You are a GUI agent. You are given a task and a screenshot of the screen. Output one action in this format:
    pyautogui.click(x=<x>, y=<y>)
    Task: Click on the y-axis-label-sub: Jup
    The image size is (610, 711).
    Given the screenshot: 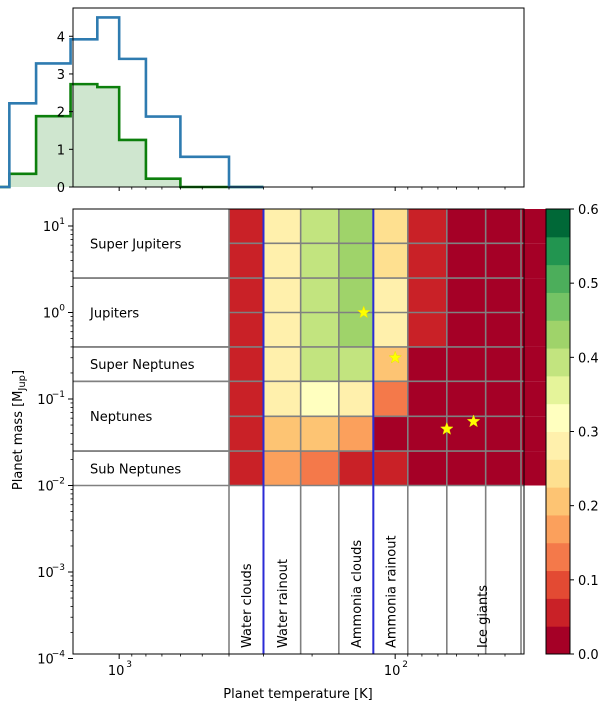 What is the action you would take?
    pyautogui.click(x=22, y=383)
    